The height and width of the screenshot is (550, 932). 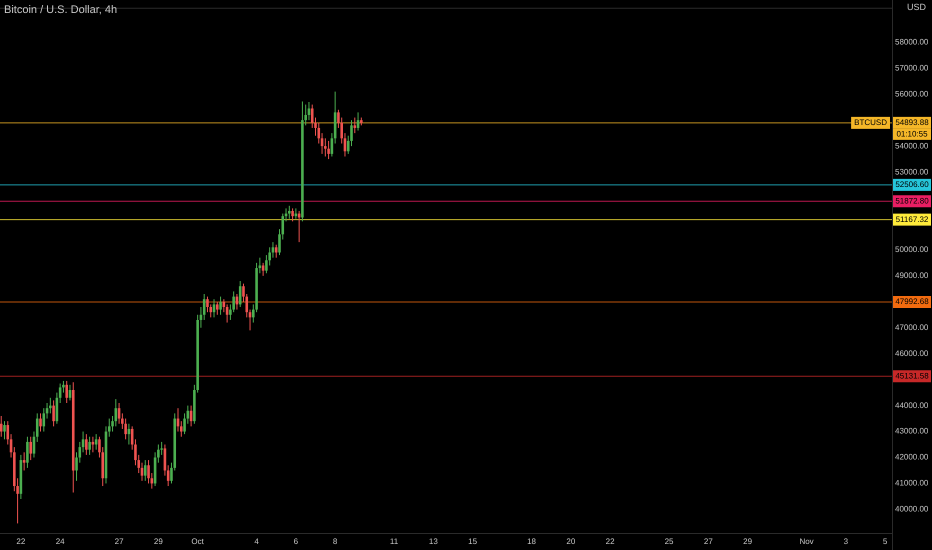 What do you see at coordinates (912, 249) in the screenshot?
I see `y-tick-label: 50000.00` at bounding box center [912, 249].